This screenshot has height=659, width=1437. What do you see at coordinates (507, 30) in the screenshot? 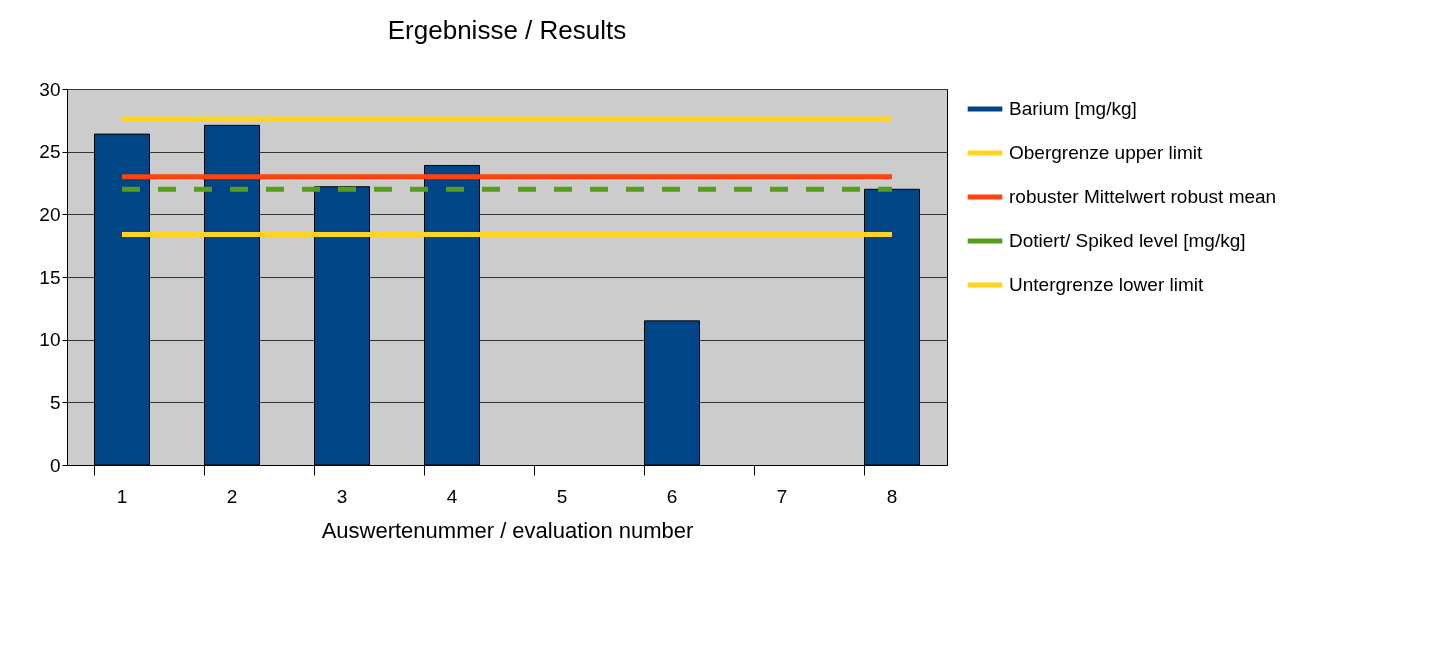
I see `chart-title: Ergebnisse / Results` at bounding box center [507, 30].